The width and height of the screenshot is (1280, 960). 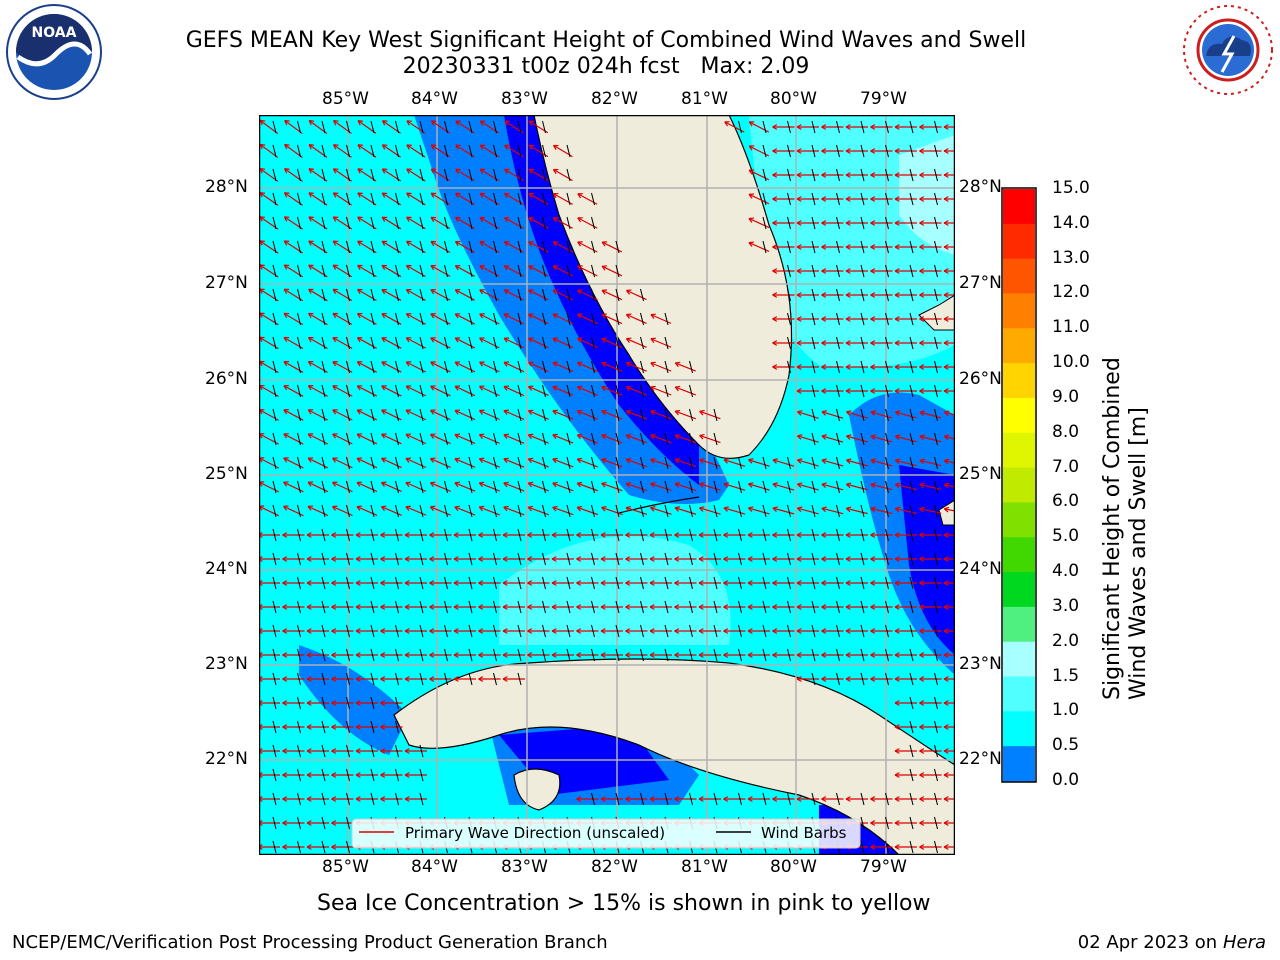 I want to click on footer-date: 02 Apr 2023 on Hera, so click(x=1172, y=942).